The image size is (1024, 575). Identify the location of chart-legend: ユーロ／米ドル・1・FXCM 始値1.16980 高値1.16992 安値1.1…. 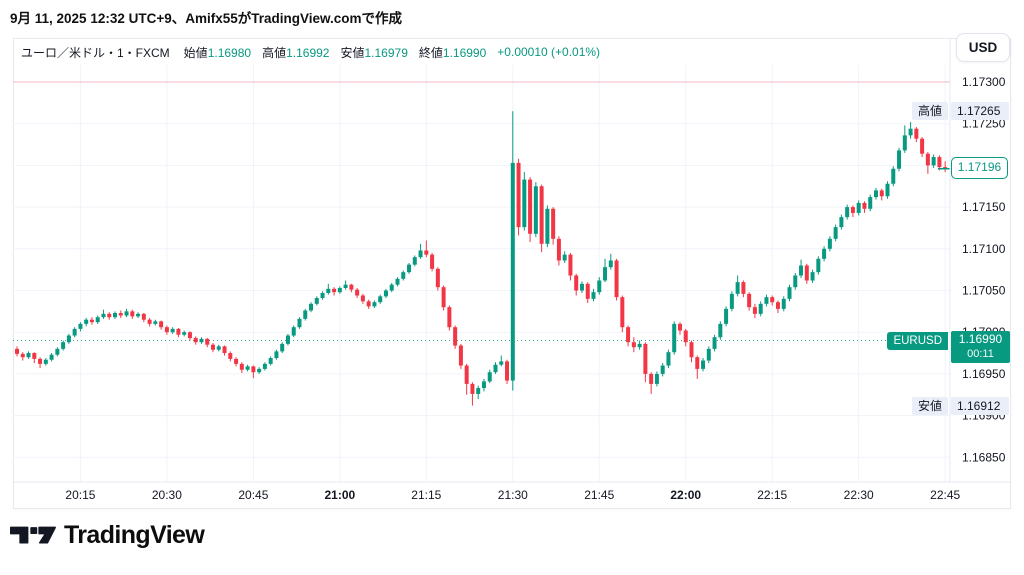
(310, 52).